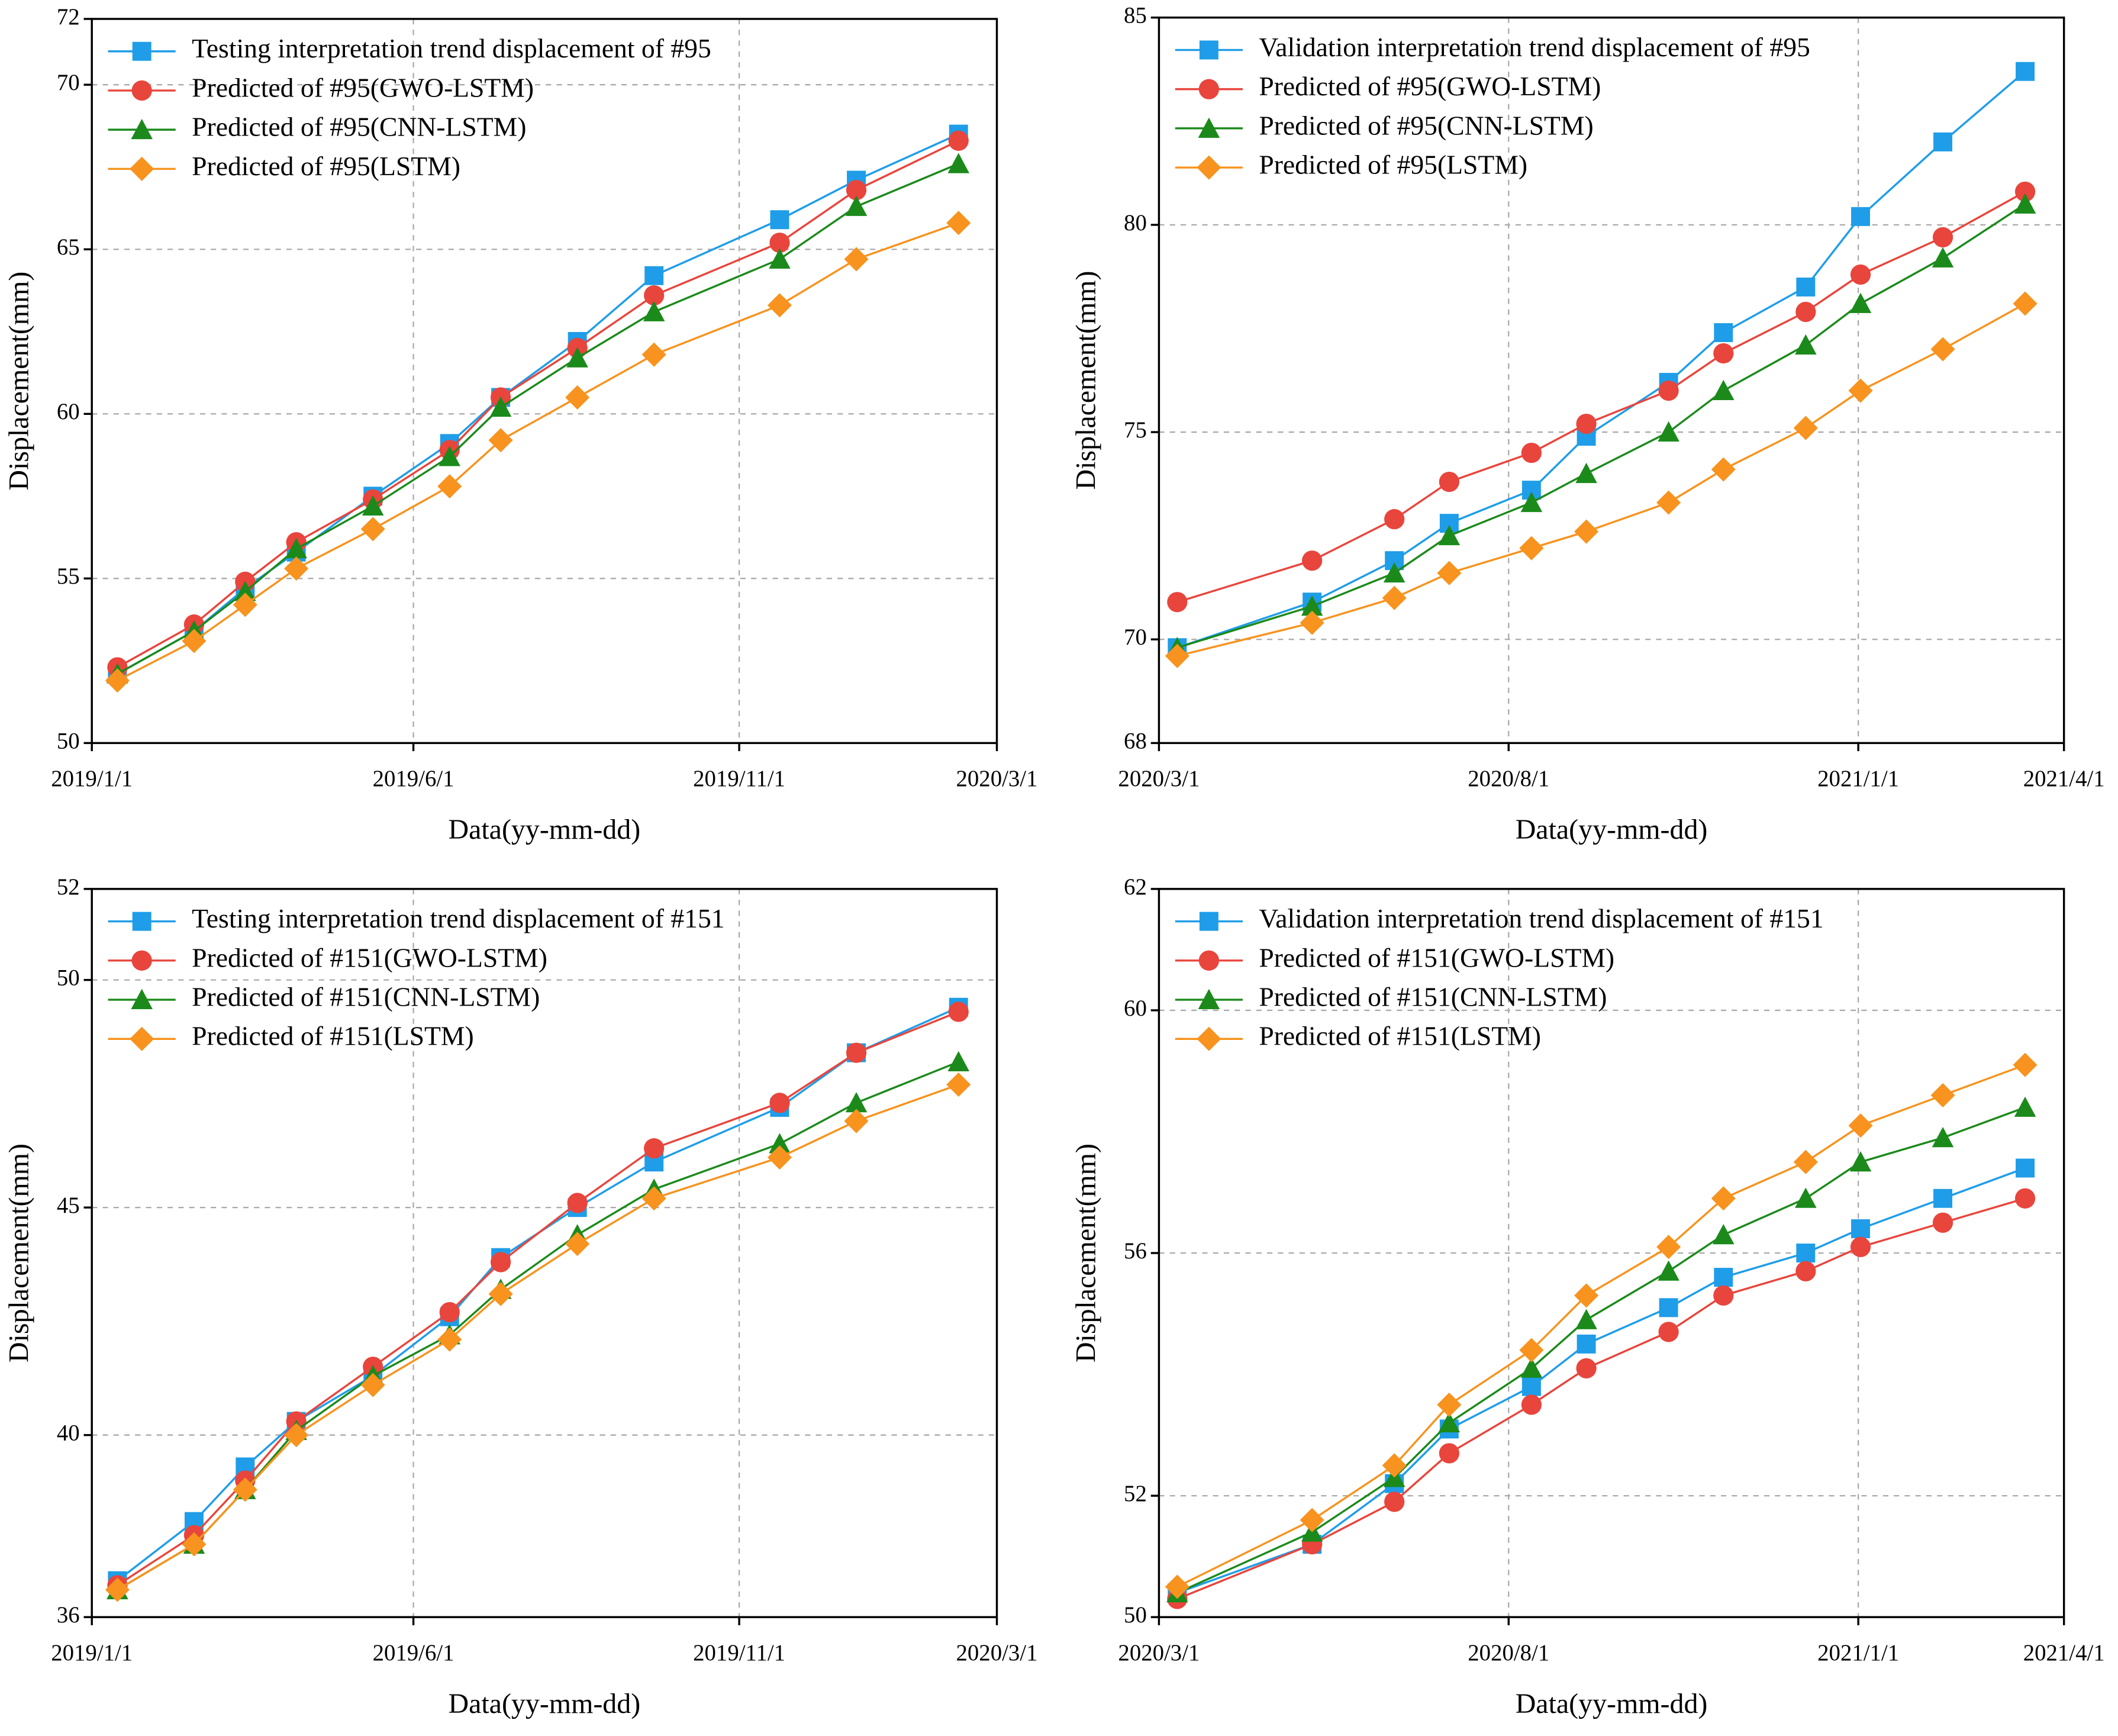 The image size is (2118, 1736). What do you see at coordinates (68, 1205) in the screenshot?
I see `y-tick-label: 45` at bounding box center [68, 1205].